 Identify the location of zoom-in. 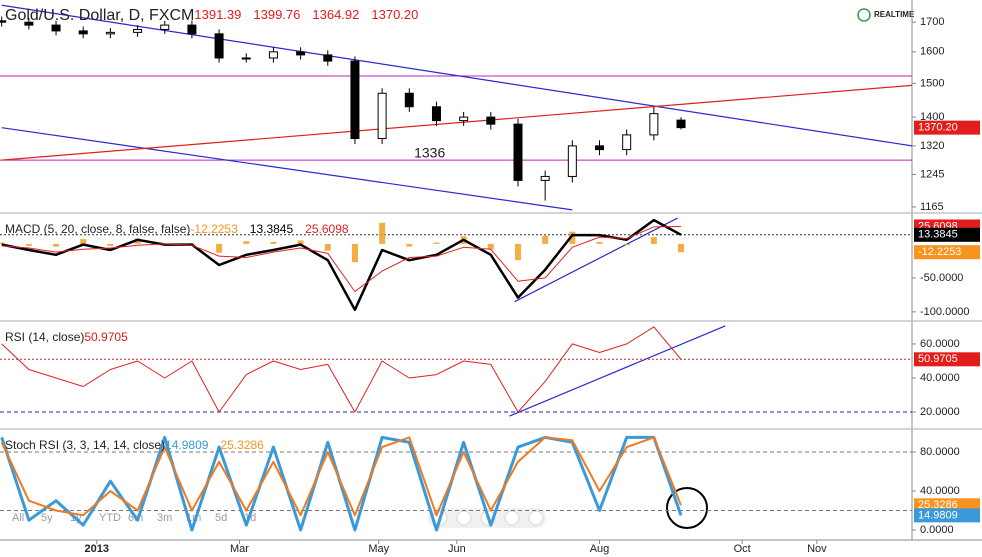
(512, 518).